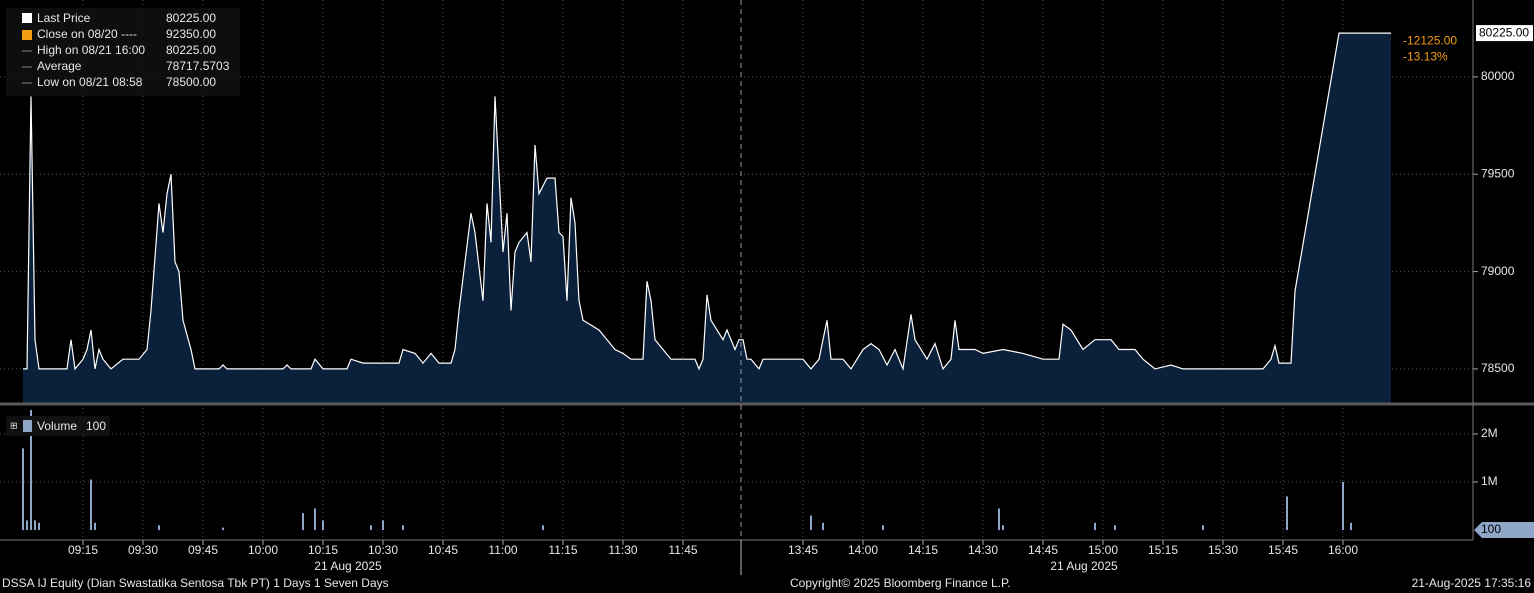 This screenshot has width=1534, height=593. What do you see at coordinates (1163, 550) in the screenshot?
I see `x-tick-label: 15:15` at bounding box center [1163, 550].